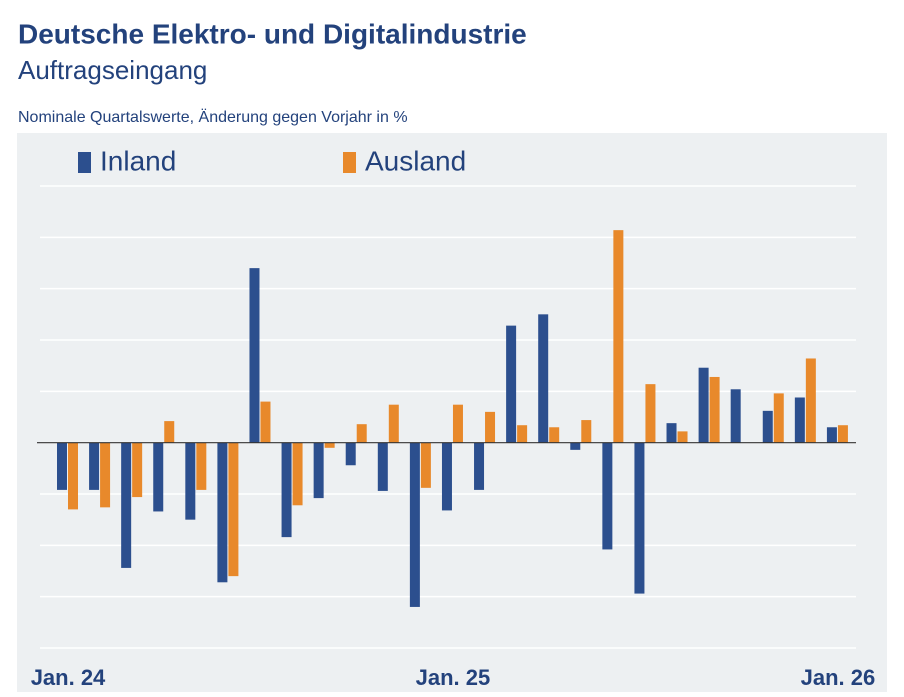  I want to click on x-tick-label: Jan. 26, so click(838, 677).